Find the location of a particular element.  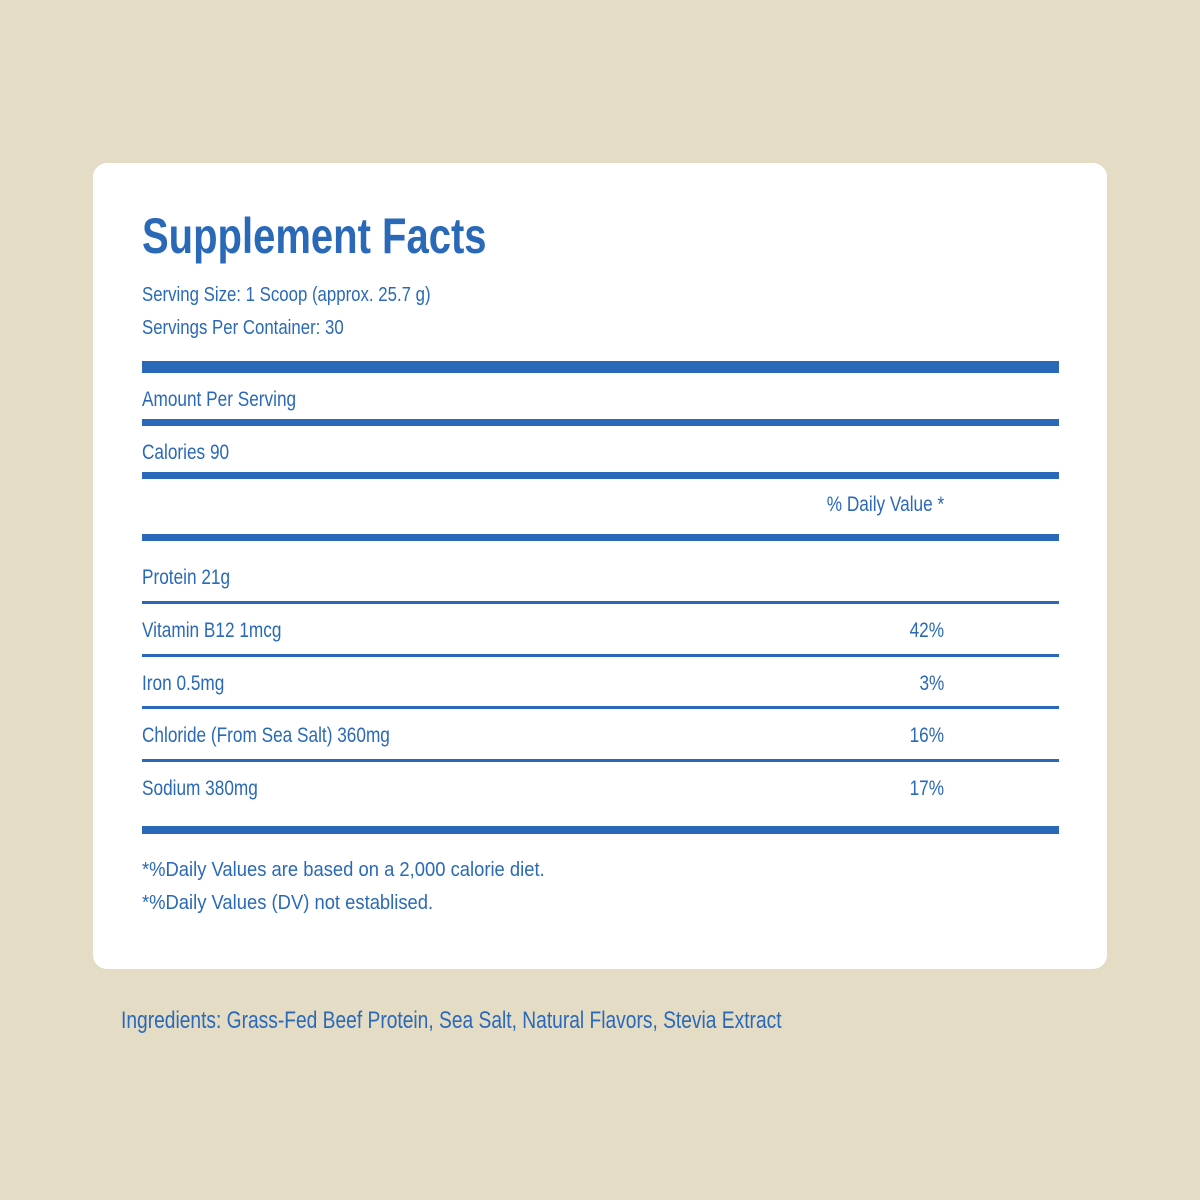

nutrient-name: Iron 0.5mg is located at coordinates (183, 683).